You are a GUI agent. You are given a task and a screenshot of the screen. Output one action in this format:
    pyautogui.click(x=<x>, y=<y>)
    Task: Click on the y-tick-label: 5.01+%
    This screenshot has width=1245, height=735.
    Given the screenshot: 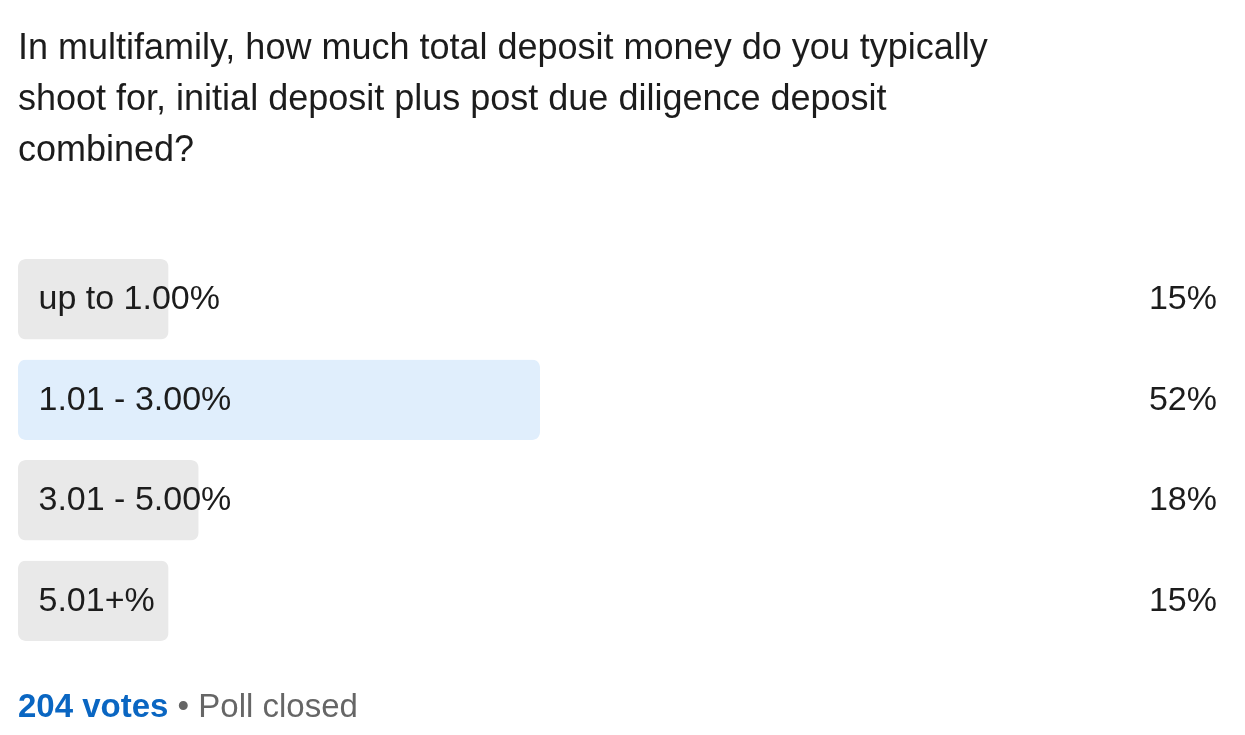 What is the action you would take?
    pyautogui.click(x=96, y=598)
    